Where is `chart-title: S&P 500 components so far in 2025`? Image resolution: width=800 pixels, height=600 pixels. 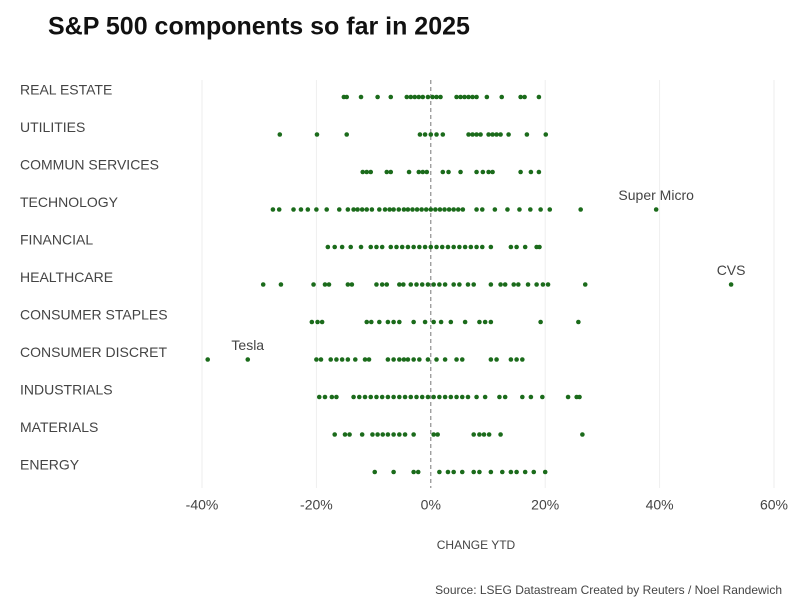 chart-title: S&P 500 components so far in 2025 is located at coordinates (259, 27).